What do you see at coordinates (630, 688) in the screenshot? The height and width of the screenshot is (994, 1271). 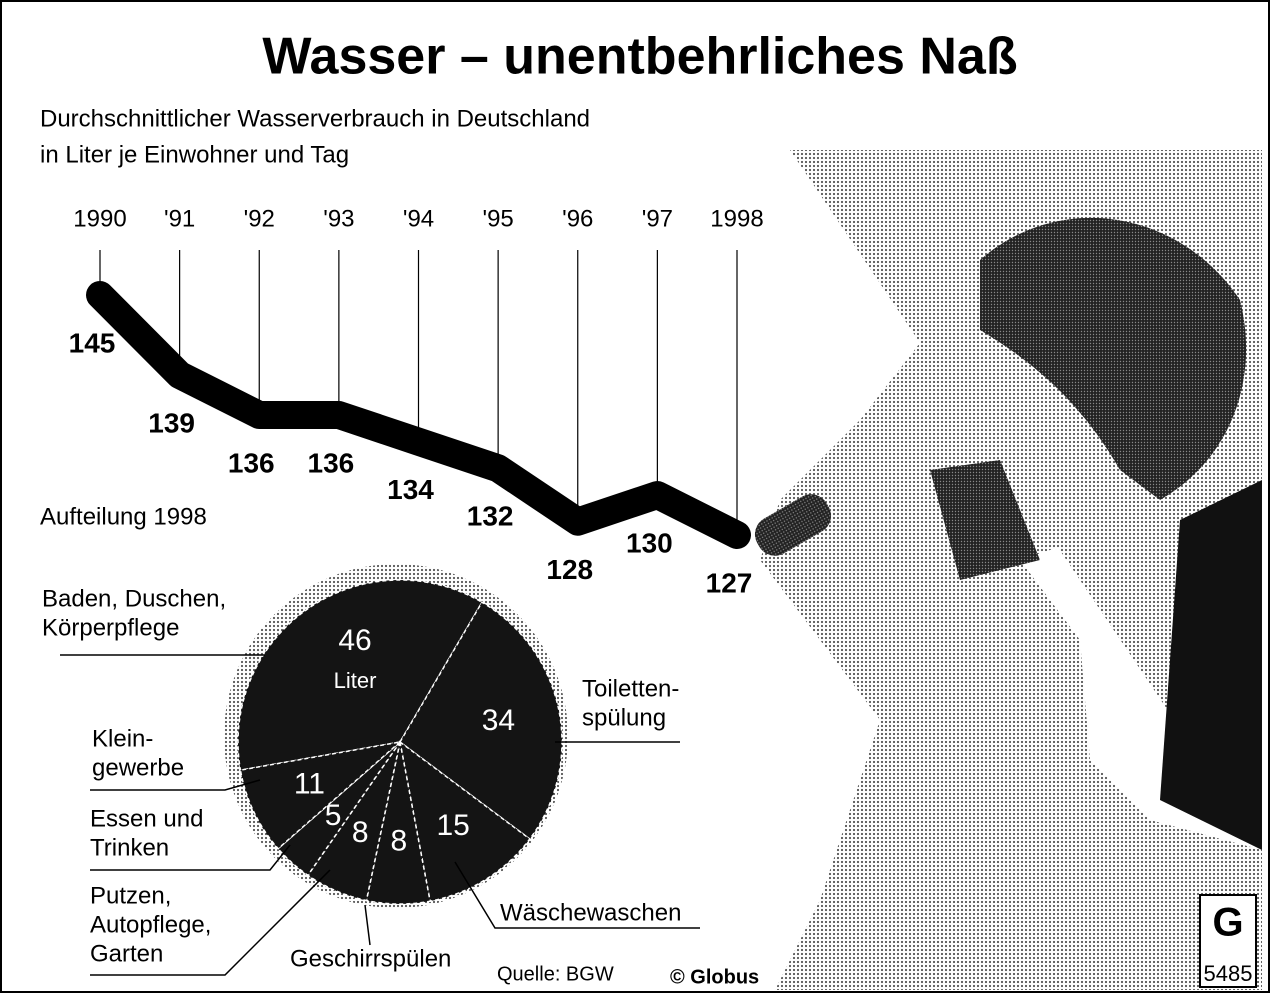 I see `category-label: Toiletten-` at bounding box center [630, 688].